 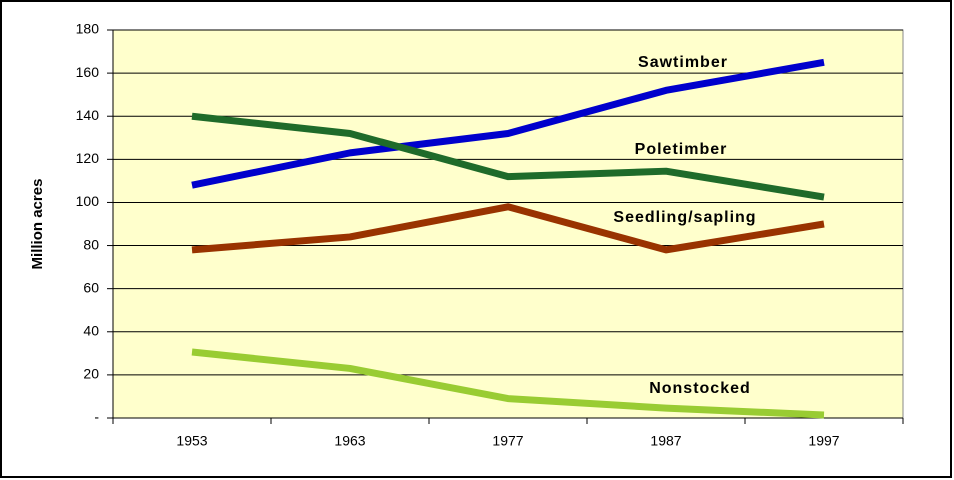 What do you see at coordinates (88, 158) in the screenshot?
I see `y-tick-label: 120` at bounding box center [88, 158].